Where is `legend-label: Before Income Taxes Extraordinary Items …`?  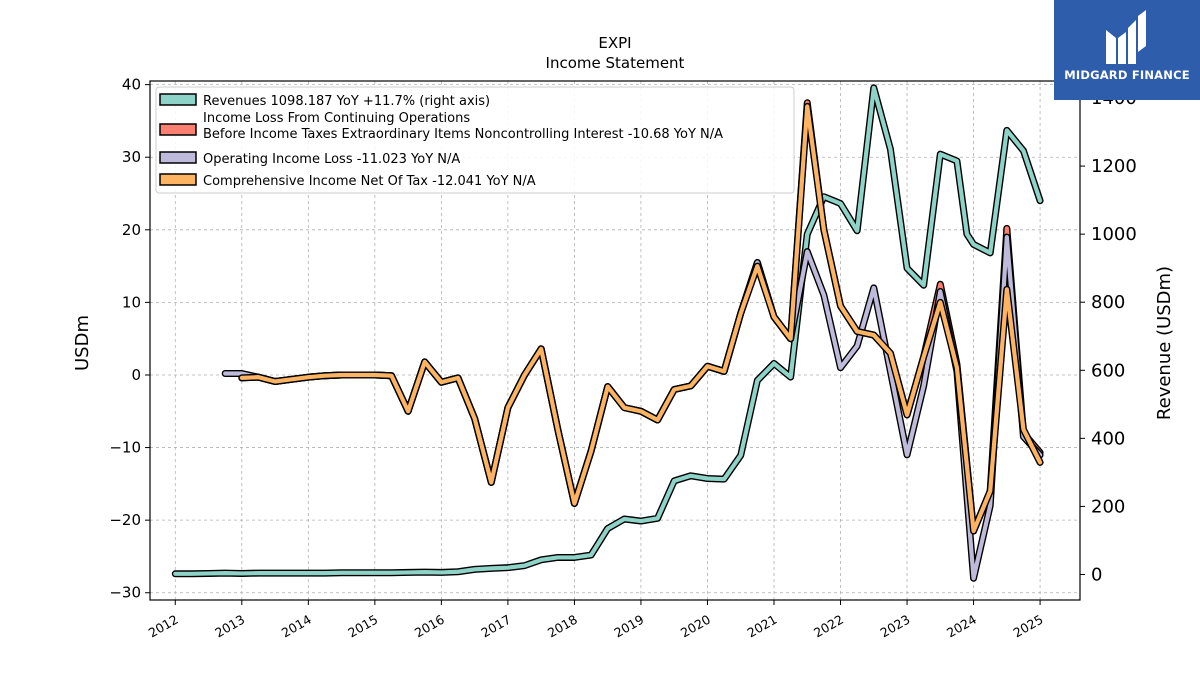 legend-label: Before Income Taxes Extraordinary Items … is located at coordinates (463, 134).